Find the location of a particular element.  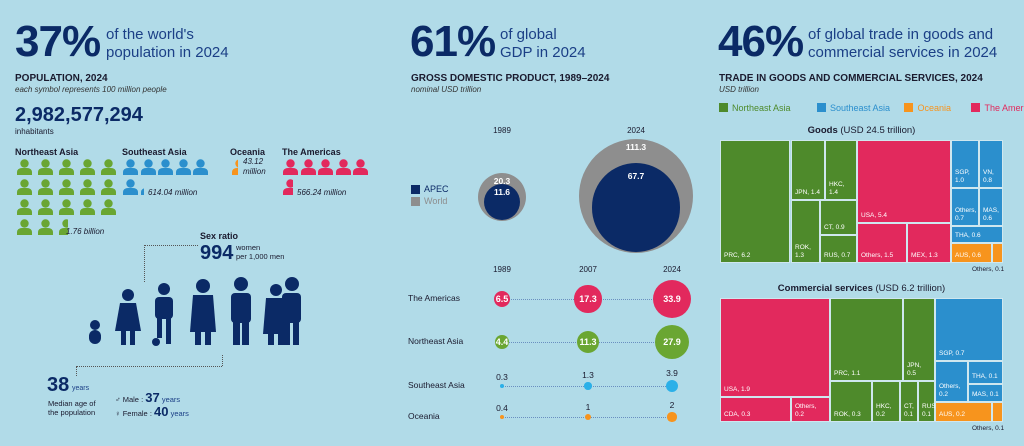

treemap-cell: PRC1.1 is located at coordinates (866, 339).